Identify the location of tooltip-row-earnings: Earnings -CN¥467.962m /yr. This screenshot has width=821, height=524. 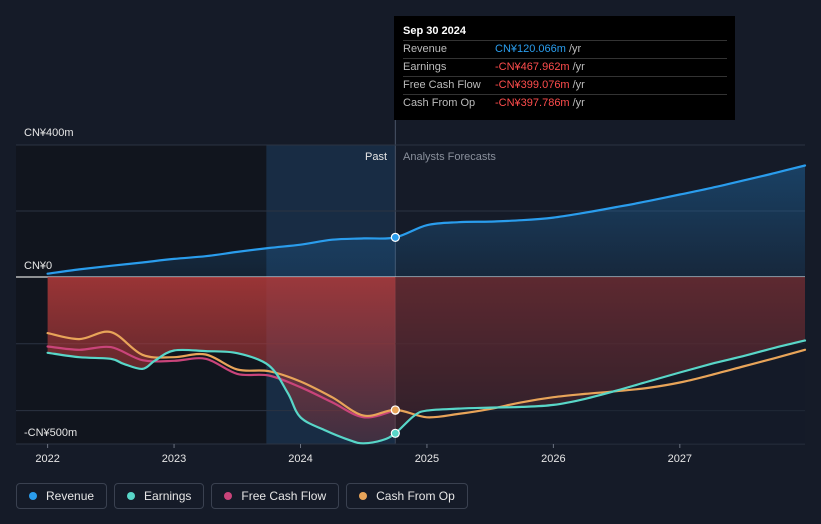
(565, 68).